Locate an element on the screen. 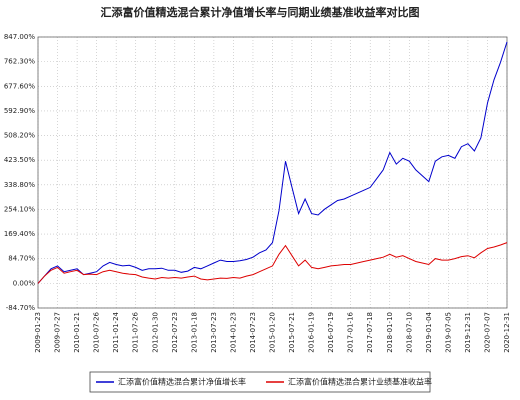 Image resolution: width=520 pixels, height=400 pixels. x-tick-label: 2009-07-27 is located at coordinates (58, 332).